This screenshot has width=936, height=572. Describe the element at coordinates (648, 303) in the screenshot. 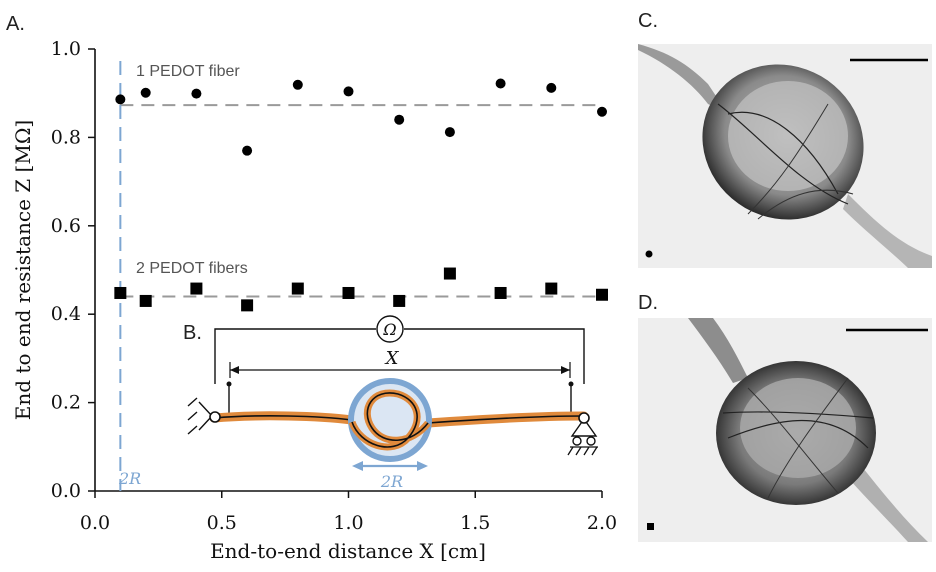

I see `panel-d-label: D.` at that location.